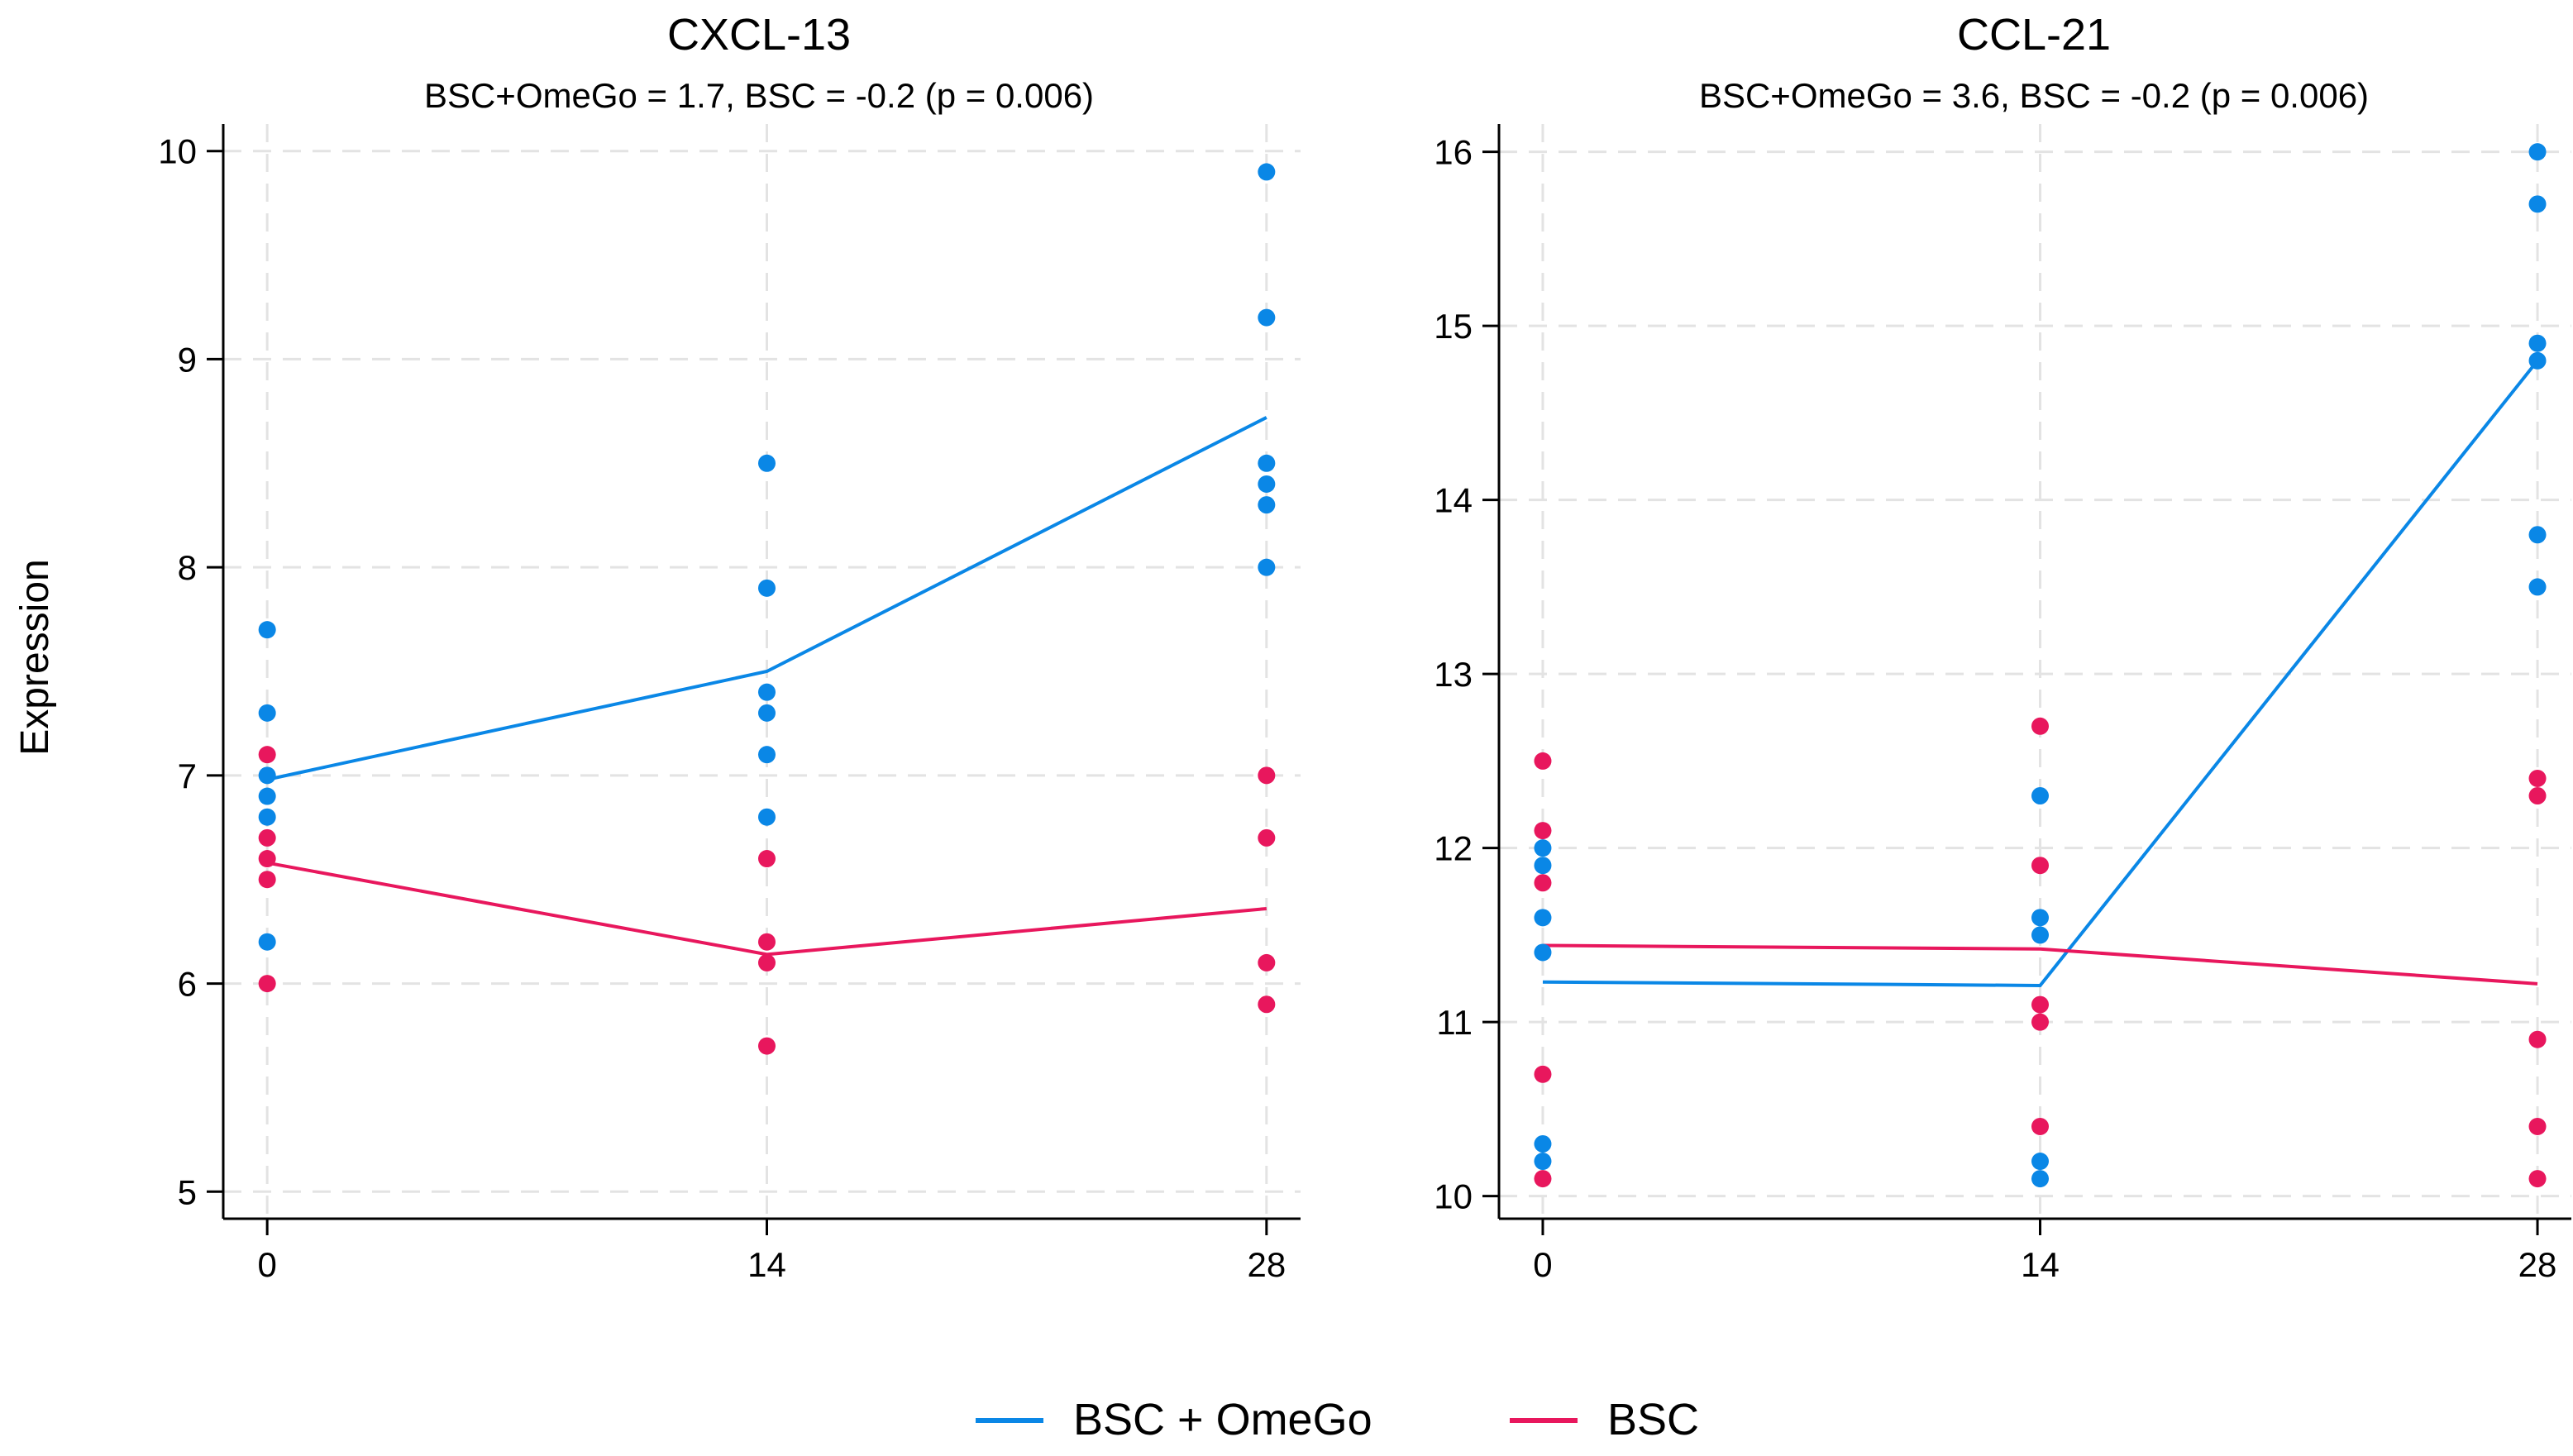  What do you see at coordinates (766, 598) in the screenshot?
I see `series-line-omego` at bounding box center [766, 598].